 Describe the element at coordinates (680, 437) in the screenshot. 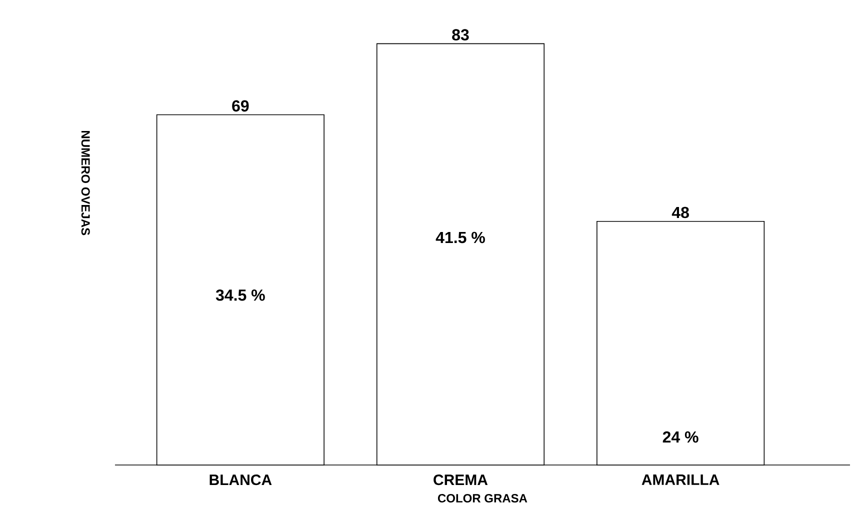

I see `annotation: 24 %` at that location.